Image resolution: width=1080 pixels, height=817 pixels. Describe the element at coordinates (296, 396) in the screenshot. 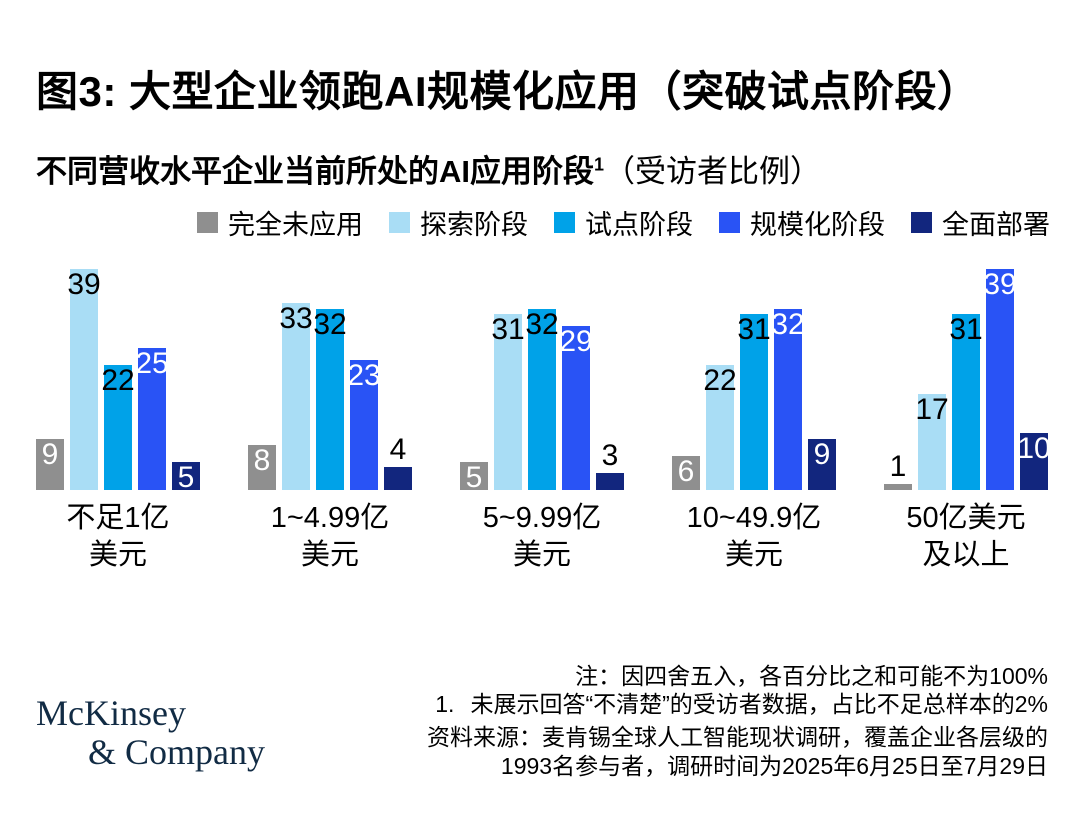

I see `bar-探索阶段-1: 33` at that location.